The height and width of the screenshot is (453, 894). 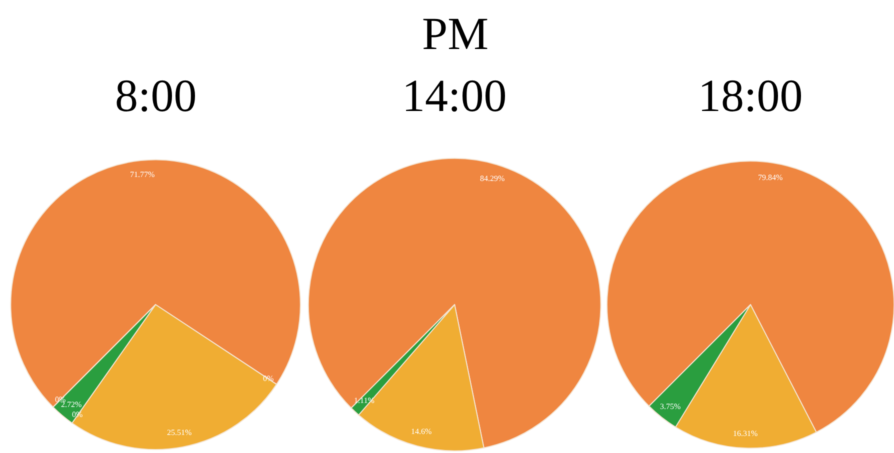 What do you see at coordinates (156, 95) in the screenshot?
I see `chart-title: 8:00` at bounding box center [156, 95].